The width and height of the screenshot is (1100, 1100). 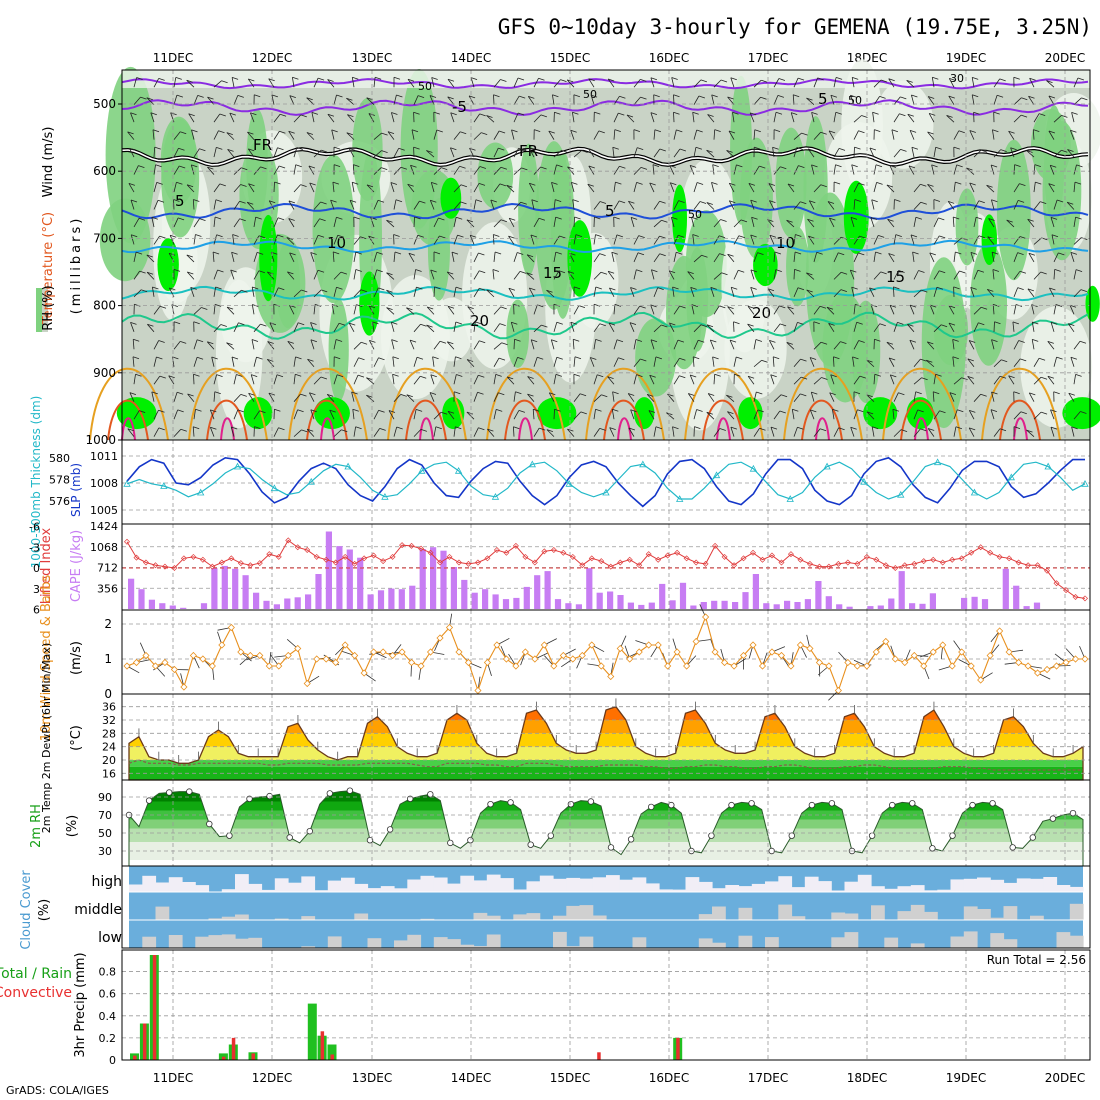 I want to click on rh-point, so click(x=550, y=835).